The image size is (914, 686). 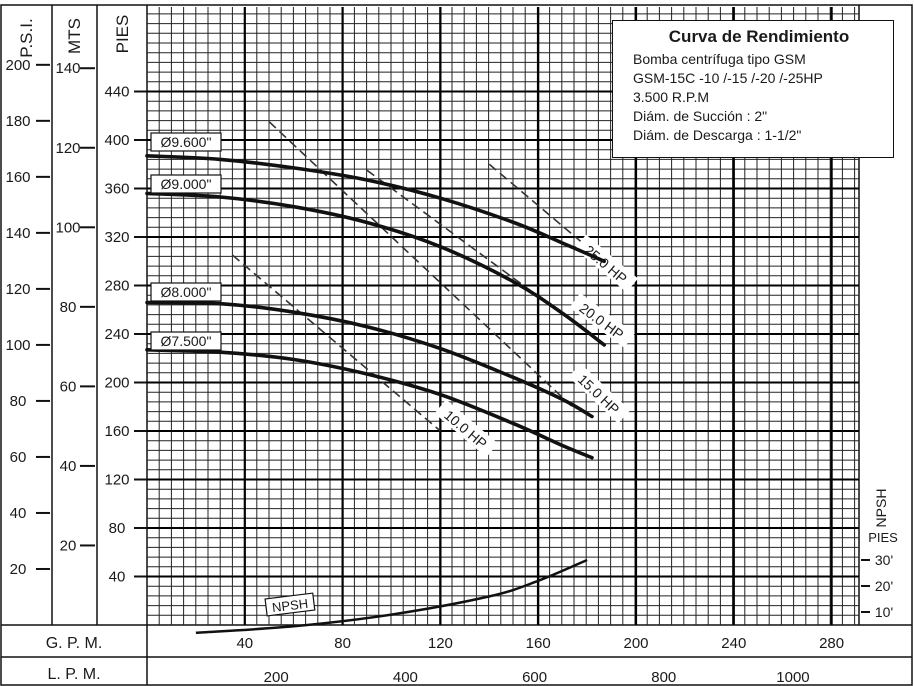 I want to click on npsh-curve, so click(x=391, y=596).